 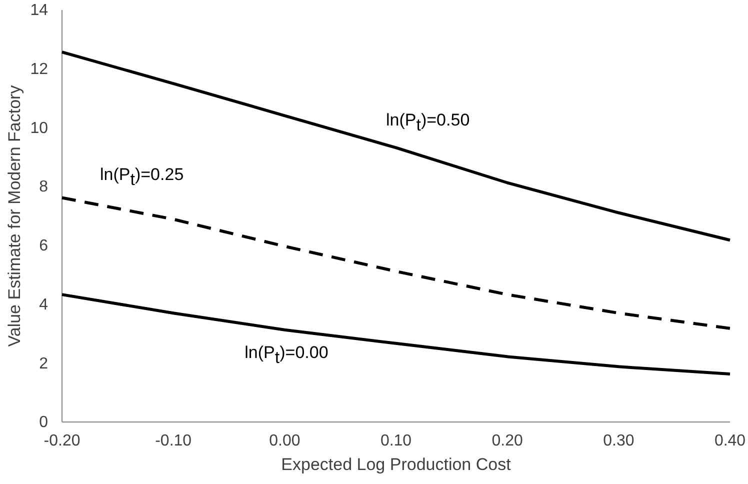 I want to click on x-tick-label: 0.00, so click(x=284, y=441).